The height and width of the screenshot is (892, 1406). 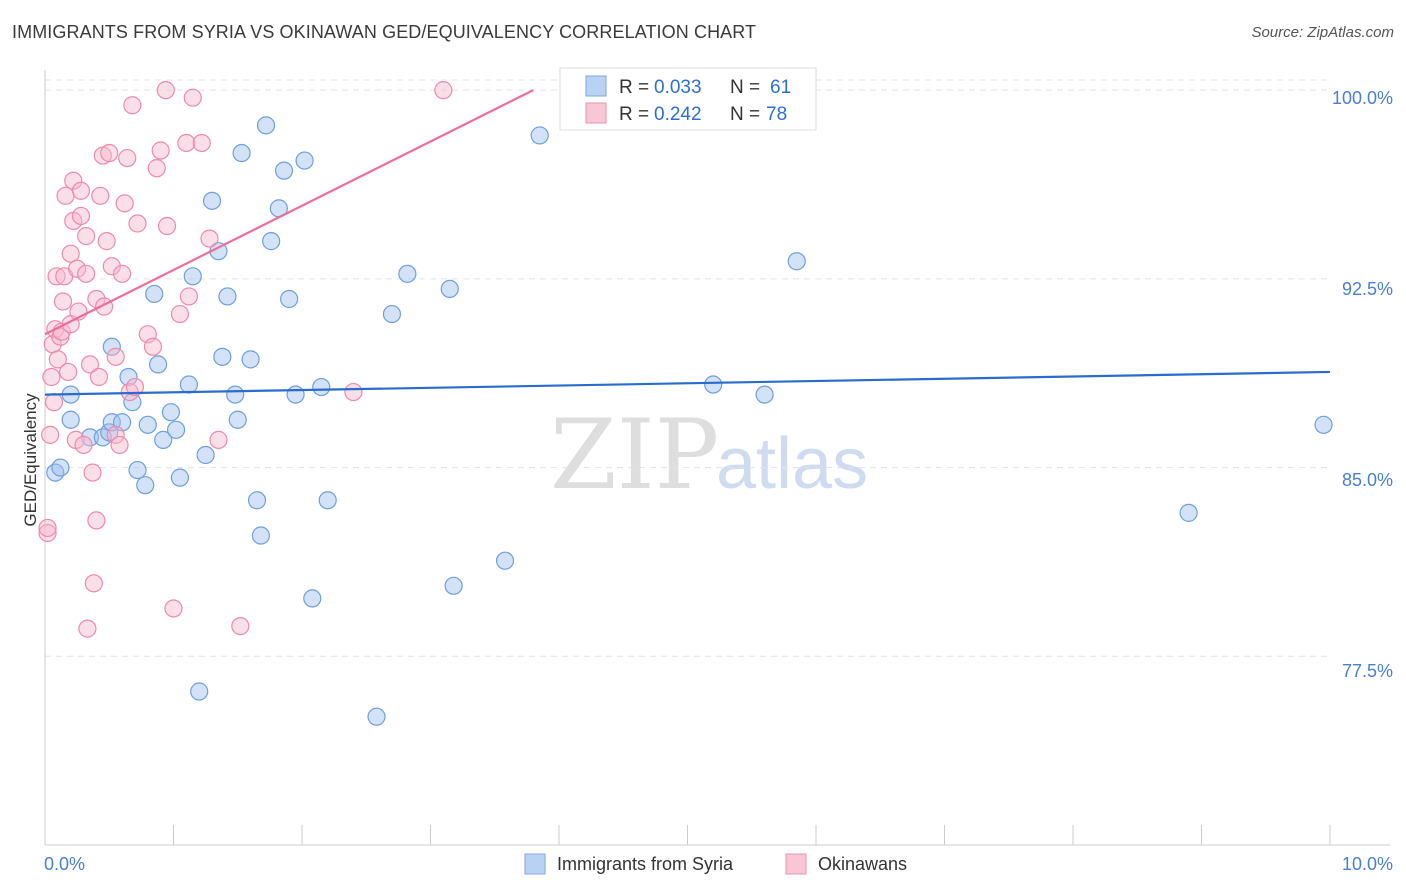 What do you see at coordinates (678, 87) in the screenshot?
I see `legend-r-value: 0.033` at bounding box center [678, 87].